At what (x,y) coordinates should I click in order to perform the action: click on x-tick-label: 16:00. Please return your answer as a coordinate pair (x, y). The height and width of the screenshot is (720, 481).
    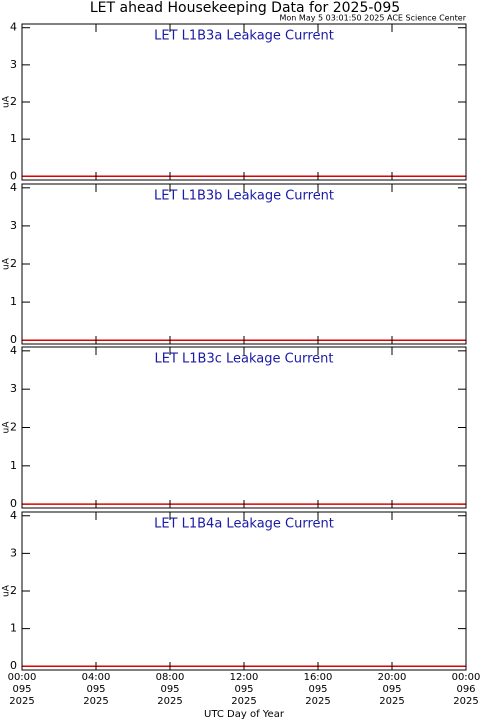
    Looking at the image, I should click on (318, 677).